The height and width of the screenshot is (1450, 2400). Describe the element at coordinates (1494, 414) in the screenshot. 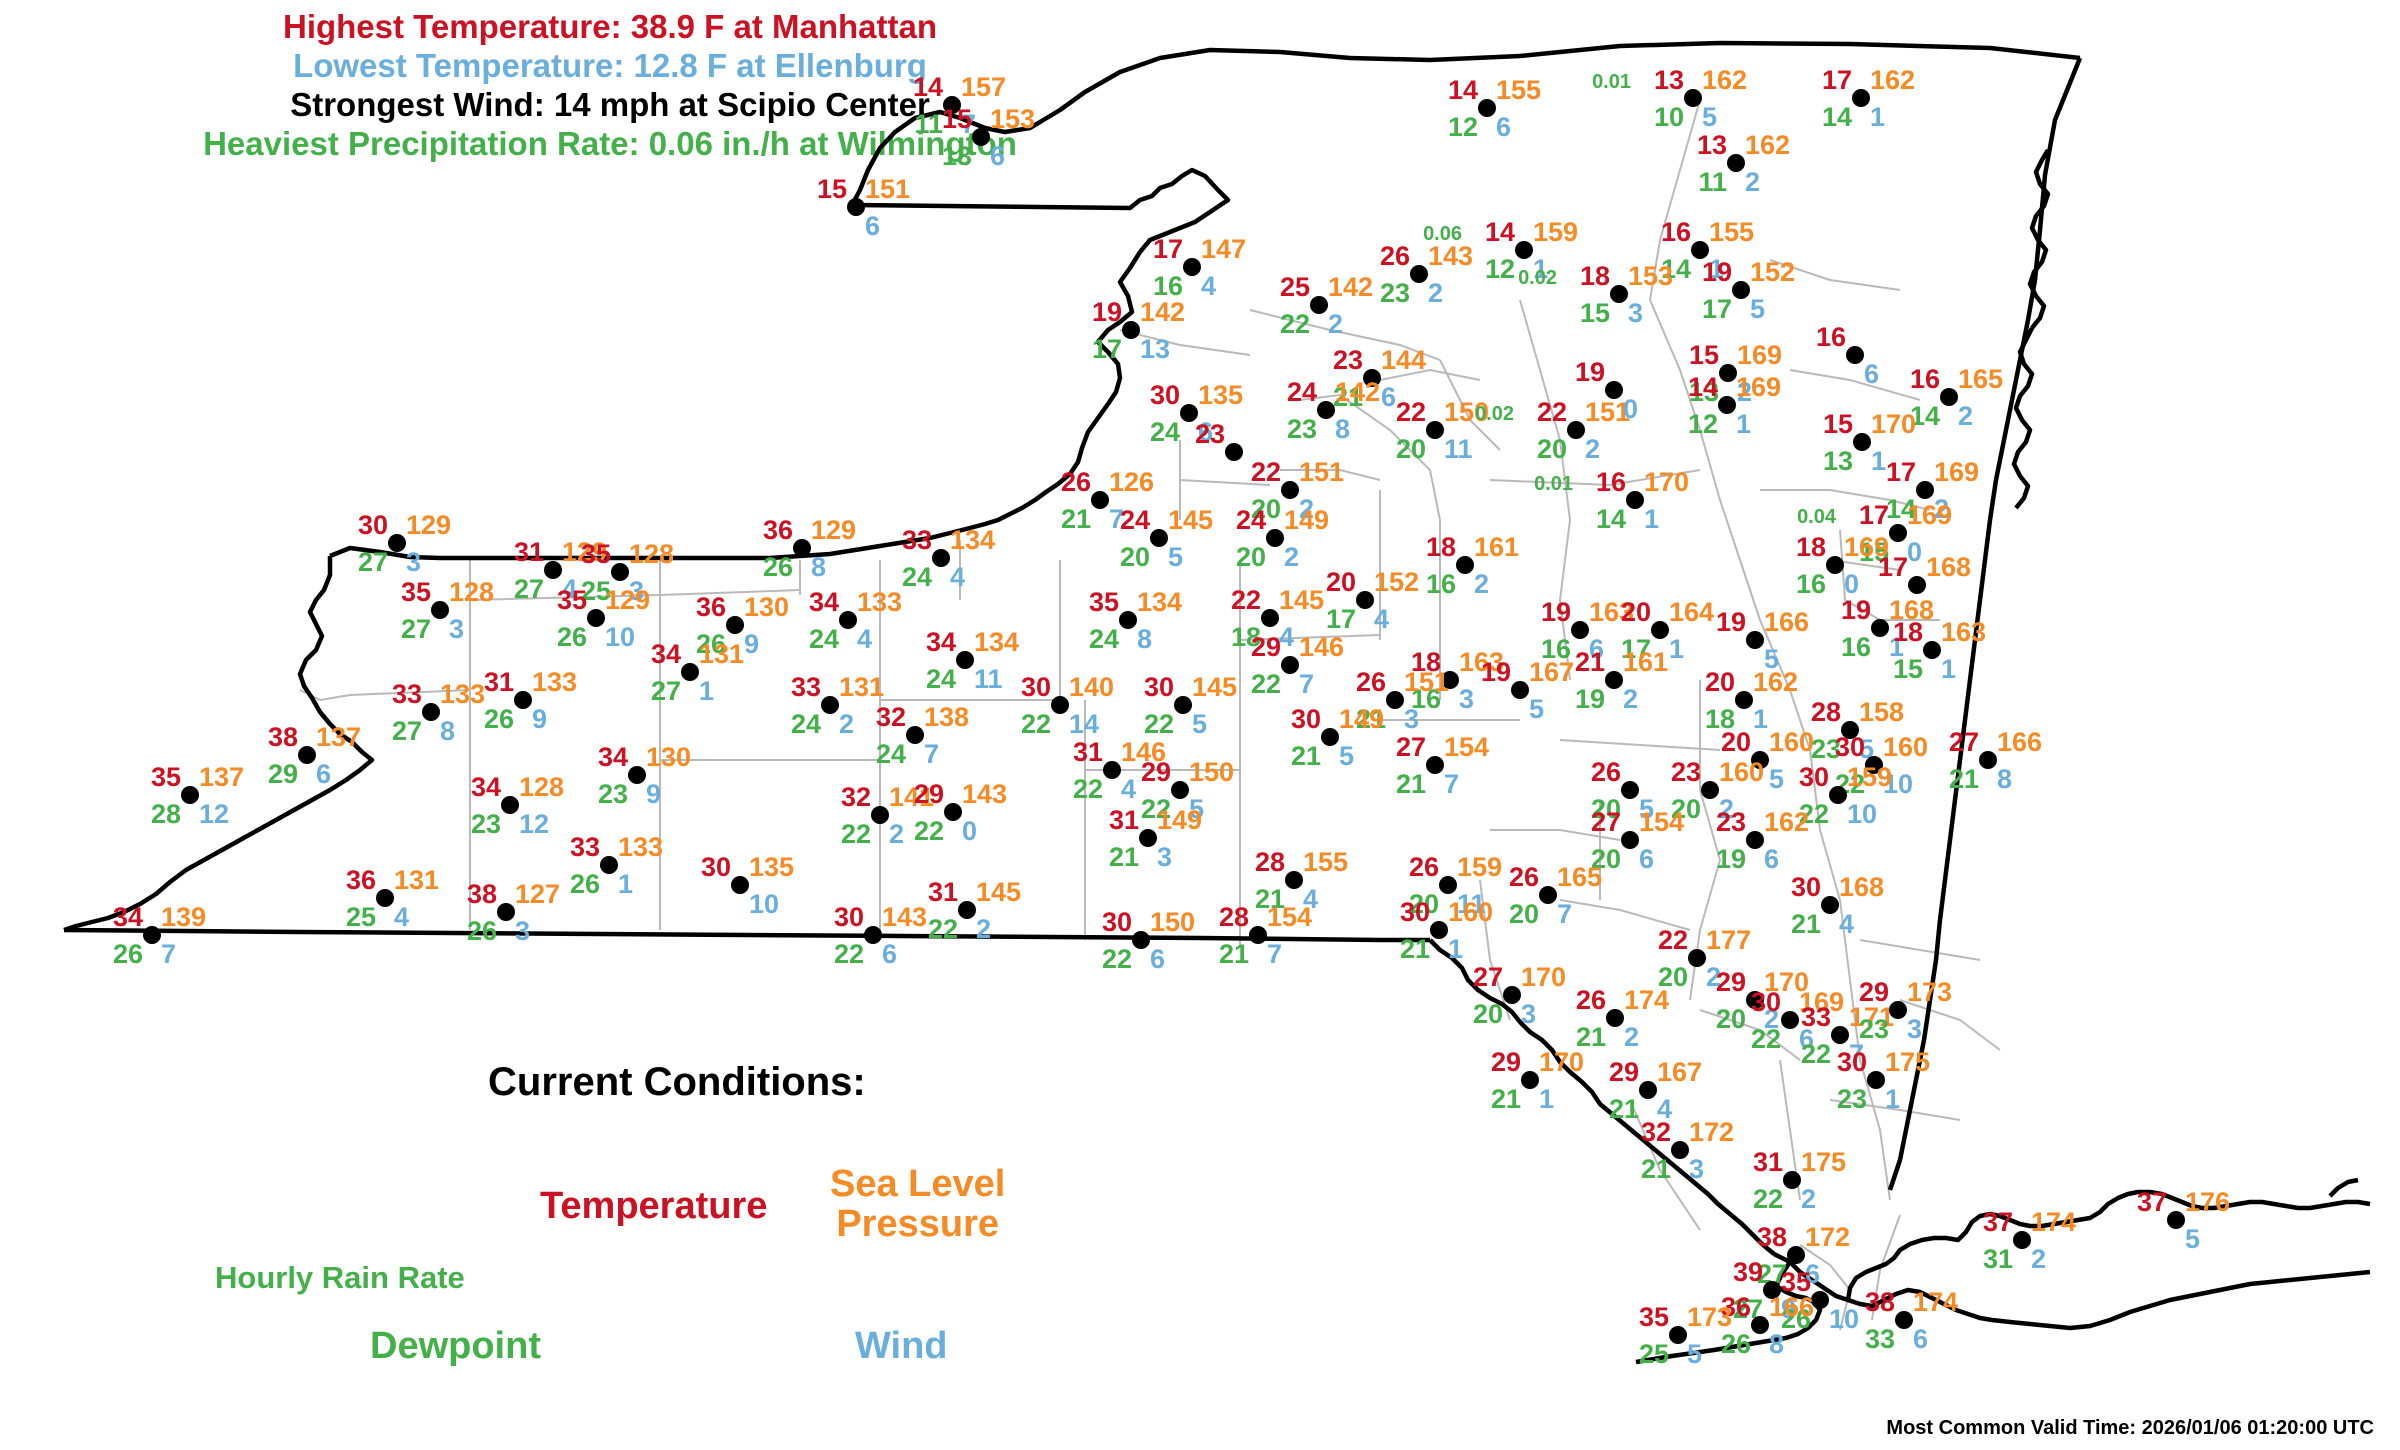

I see `station-precip-rate: 0.02` at that location.